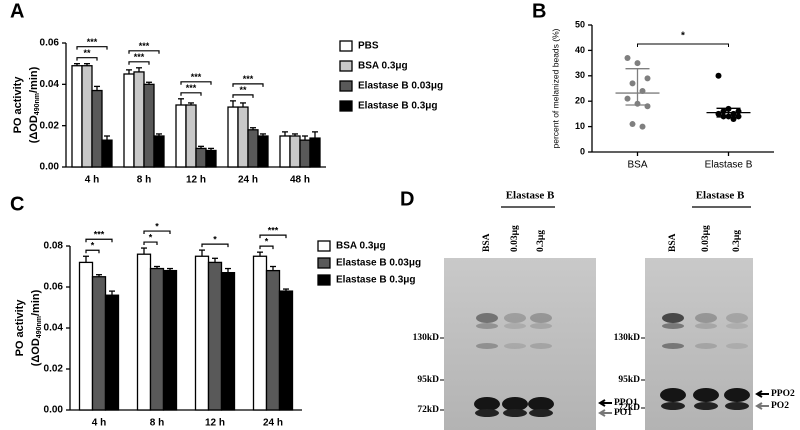 Image resolution: width=800 pixels, height=430 pixels. I want to click on x-tick-label: Elastase B, so click(729, 165).